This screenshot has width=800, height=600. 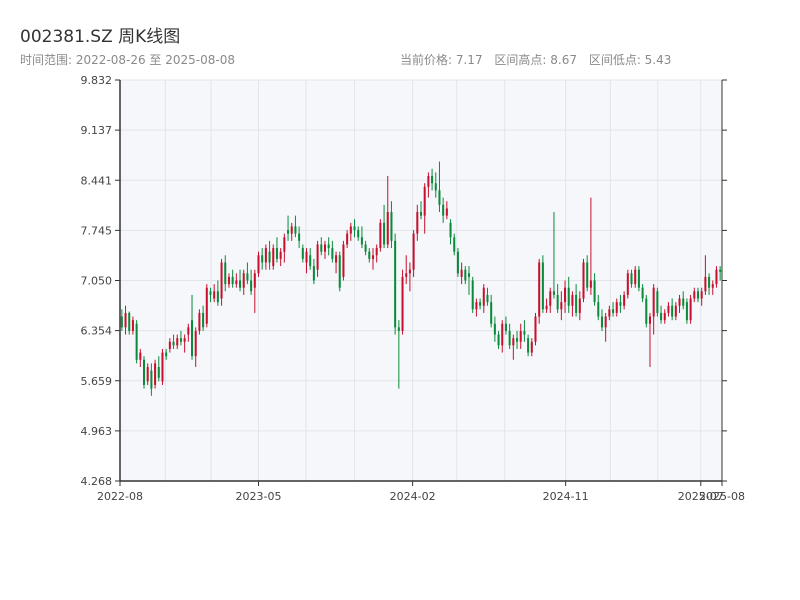 What do you see at coordinates (566, 496) in the screenshot?
I see `x-tick-label: 2024-11` at bounding box center [566, 496].